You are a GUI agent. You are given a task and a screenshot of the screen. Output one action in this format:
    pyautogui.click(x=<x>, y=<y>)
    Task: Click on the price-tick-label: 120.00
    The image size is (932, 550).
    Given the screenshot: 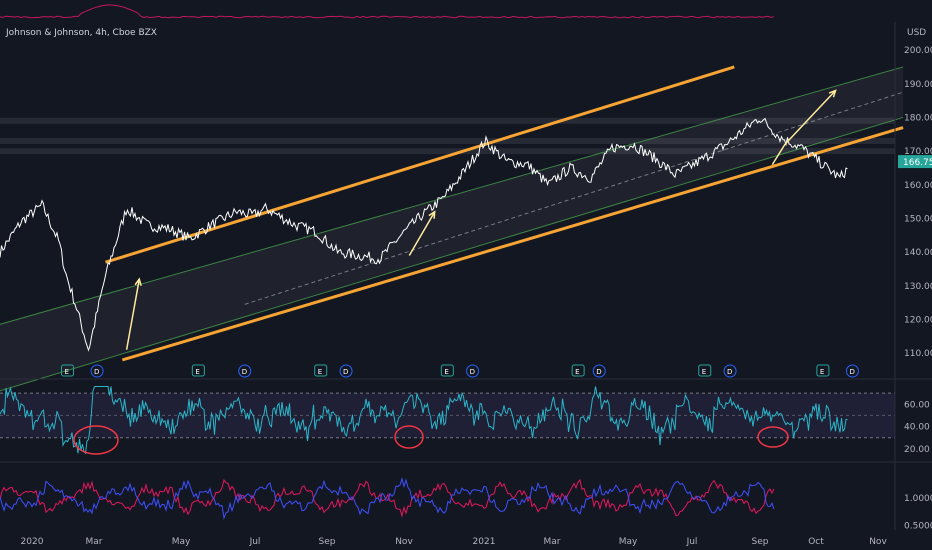 What is the action you would take?
    pyautogui.click(x=918, y=320)
    